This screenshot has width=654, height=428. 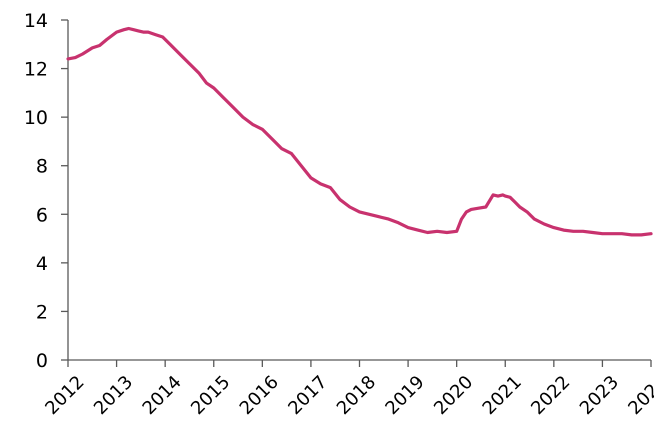 I want to click on x-tick-label: 2019, so click(x=404, y=395).